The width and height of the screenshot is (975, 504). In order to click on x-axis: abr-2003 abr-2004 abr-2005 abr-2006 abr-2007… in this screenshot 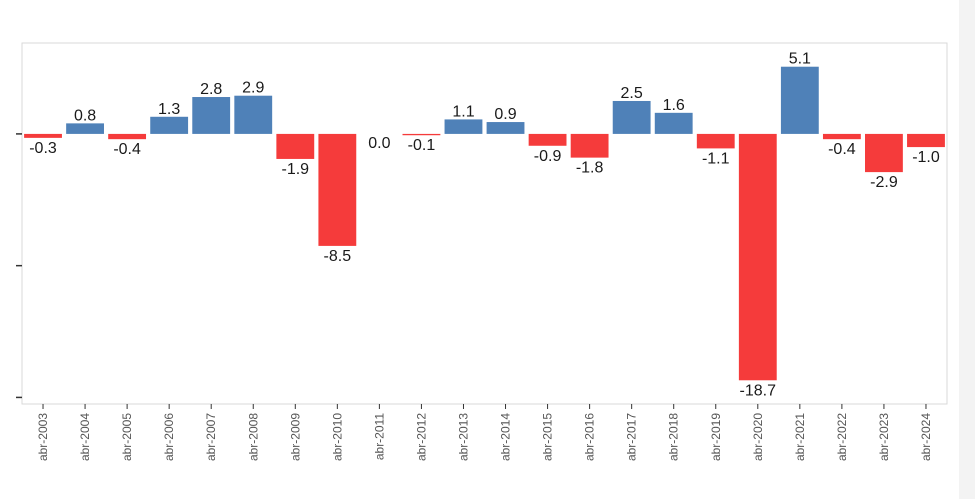, I will do `click(484, 432)`.